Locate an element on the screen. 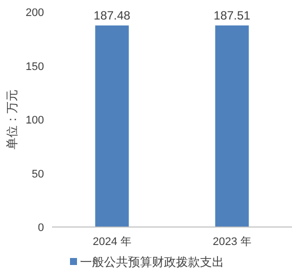 This screenshot has width=304, height=278. data-label: 187.48 is located at coordinates (112, 15).